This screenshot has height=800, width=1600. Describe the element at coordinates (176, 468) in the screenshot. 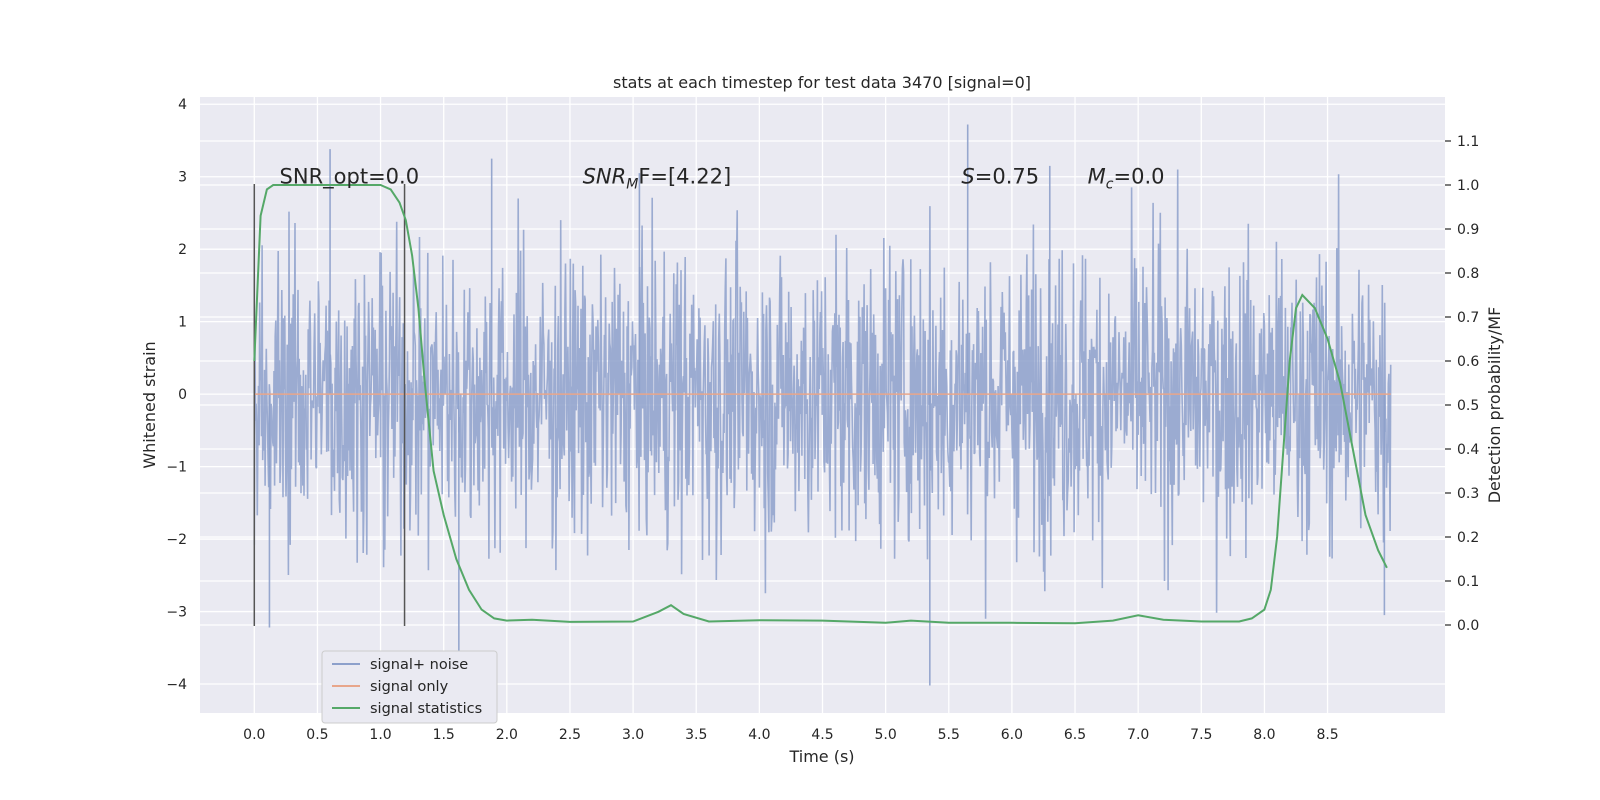

I see `y-tick-label-3: −1` at that location.